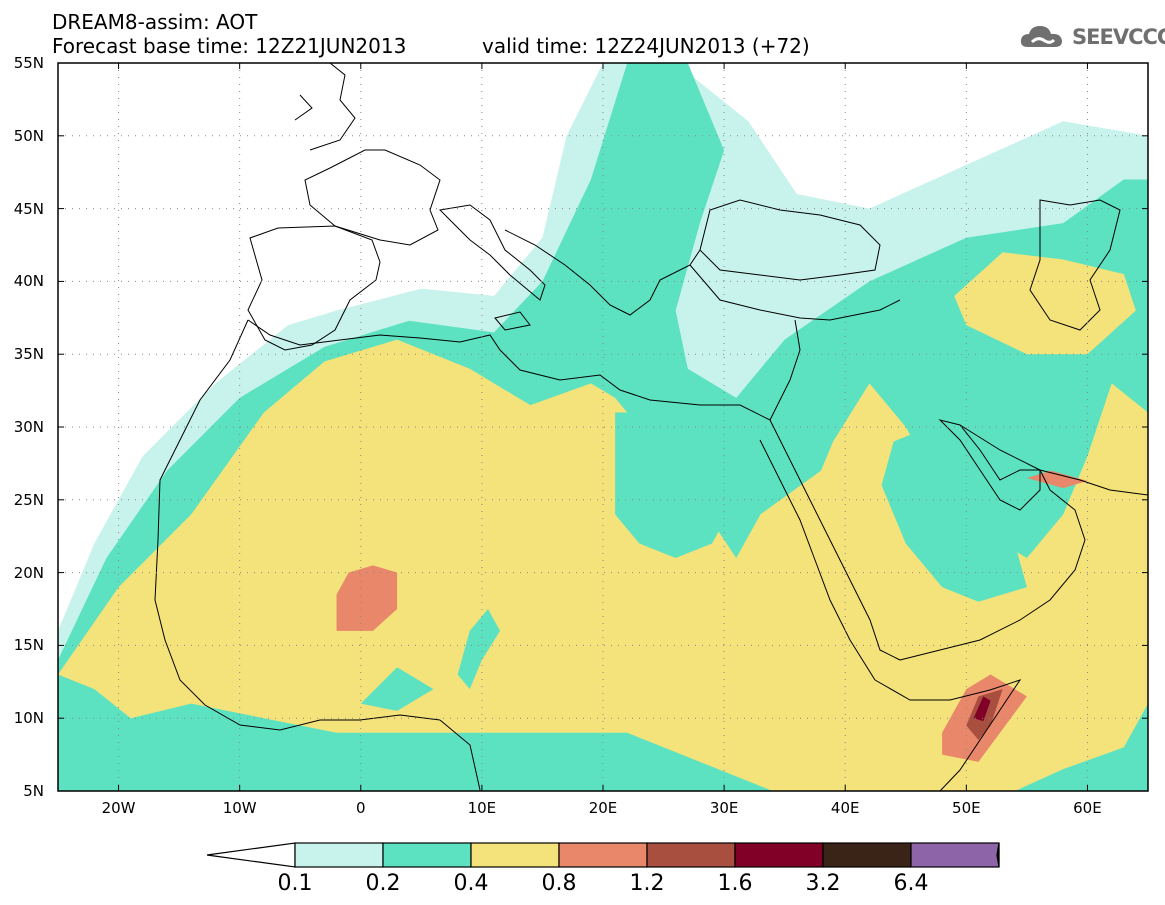 This screenshot has width=1165, height=905. I want to click on colorbar-label: 0.4, so click(471, 883).